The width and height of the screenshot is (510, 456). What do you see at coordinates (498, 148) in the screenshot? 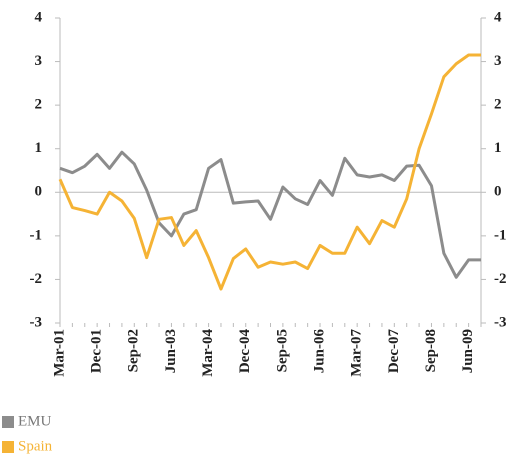
I see `y2-tick-label: 1` at bounding box center [498, 148].